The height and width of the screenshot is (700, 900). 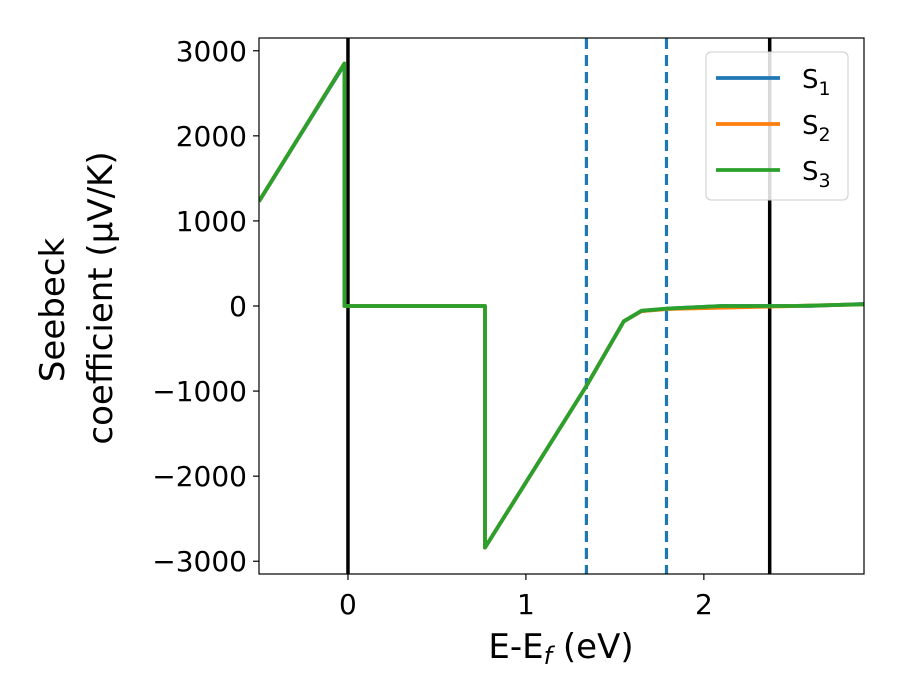 I want to click on y-axis-ticks: −3000 −2000 −1000 0 1000 2000 3000, so click(x=205, y=306).